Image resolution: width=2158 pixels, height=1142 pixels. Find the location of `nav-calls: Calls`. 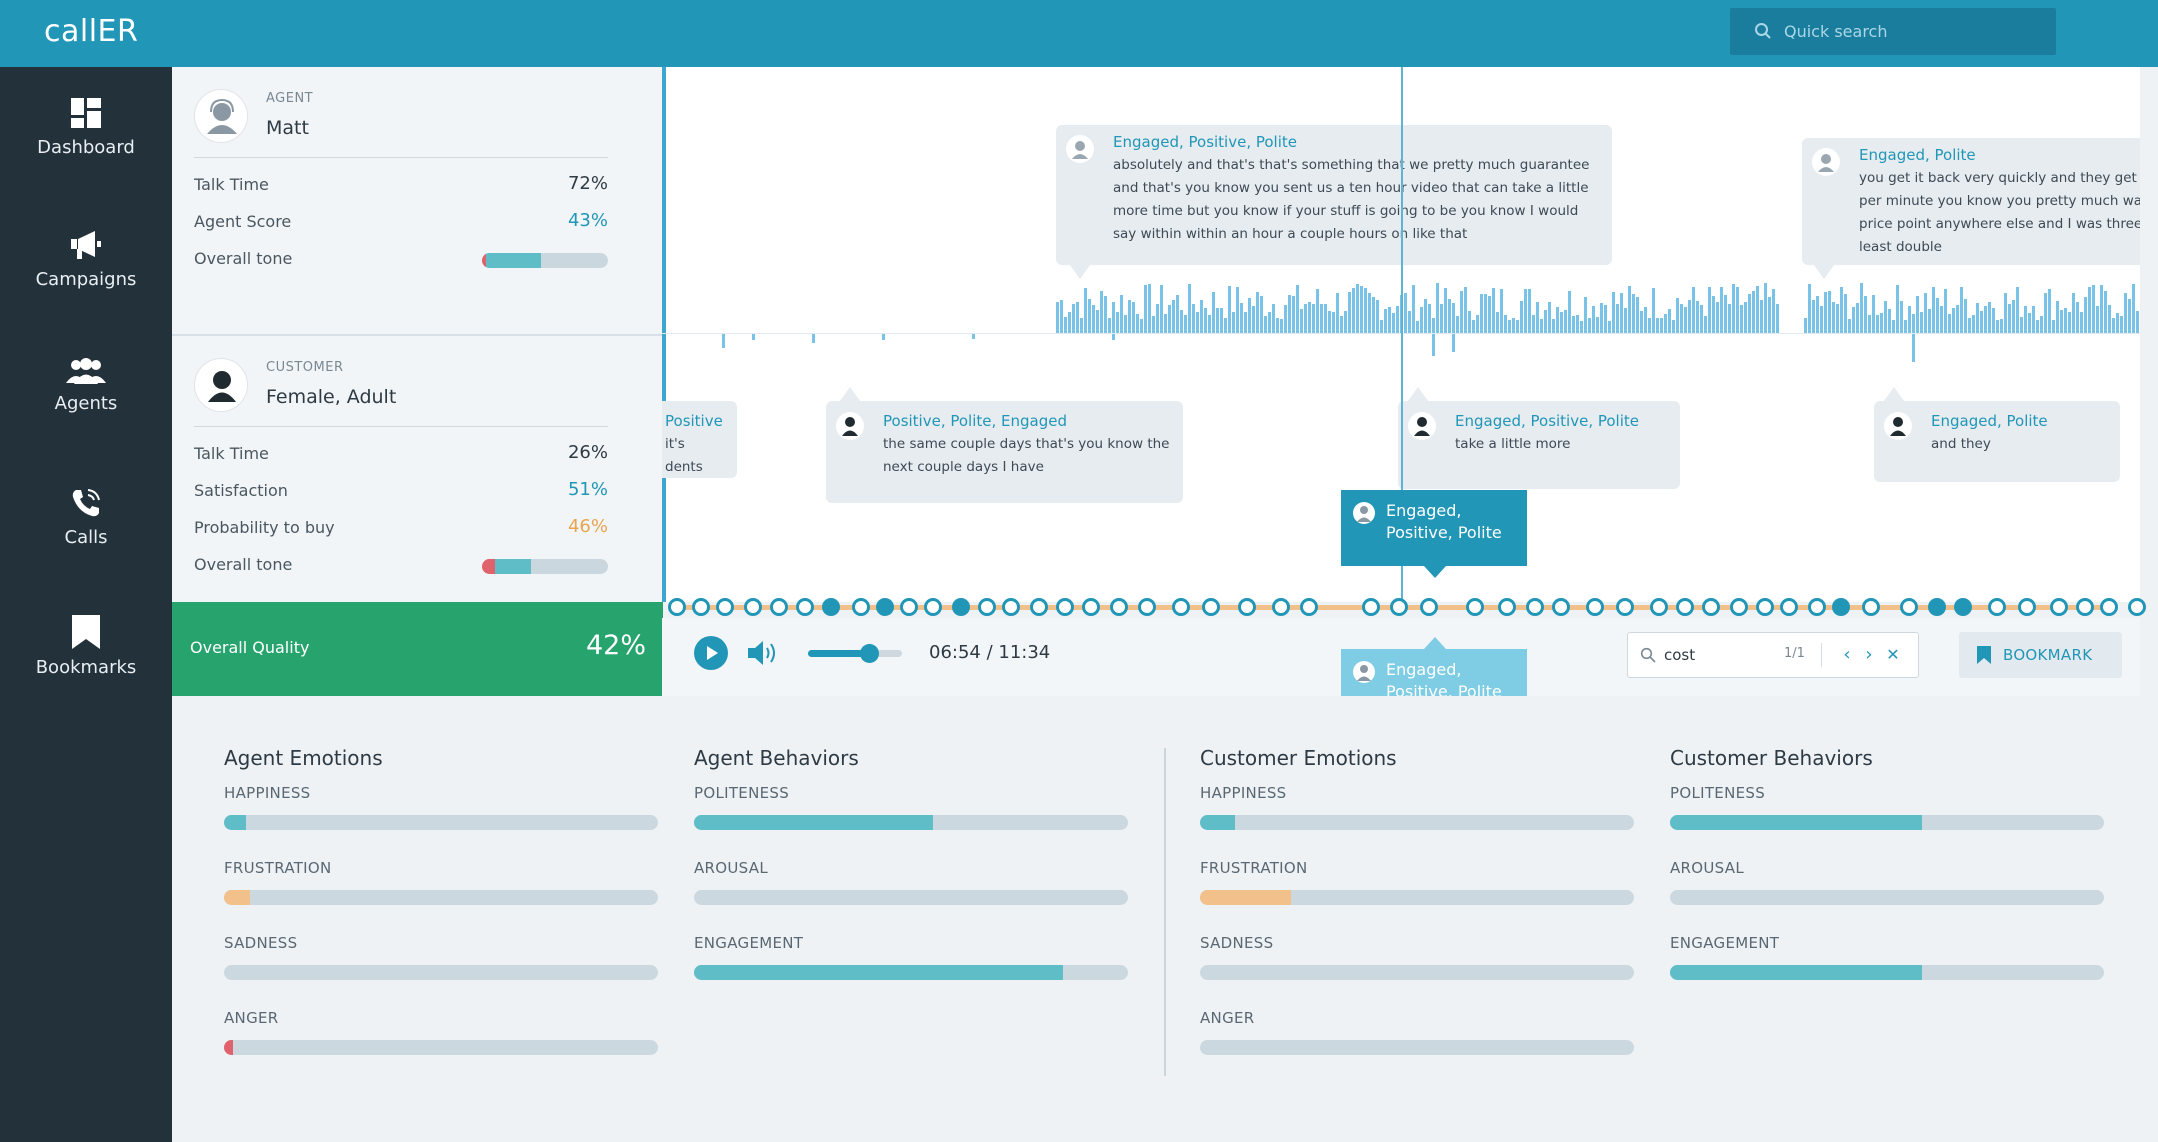

nav-calls: Calls is located at coordinates (86, 542).